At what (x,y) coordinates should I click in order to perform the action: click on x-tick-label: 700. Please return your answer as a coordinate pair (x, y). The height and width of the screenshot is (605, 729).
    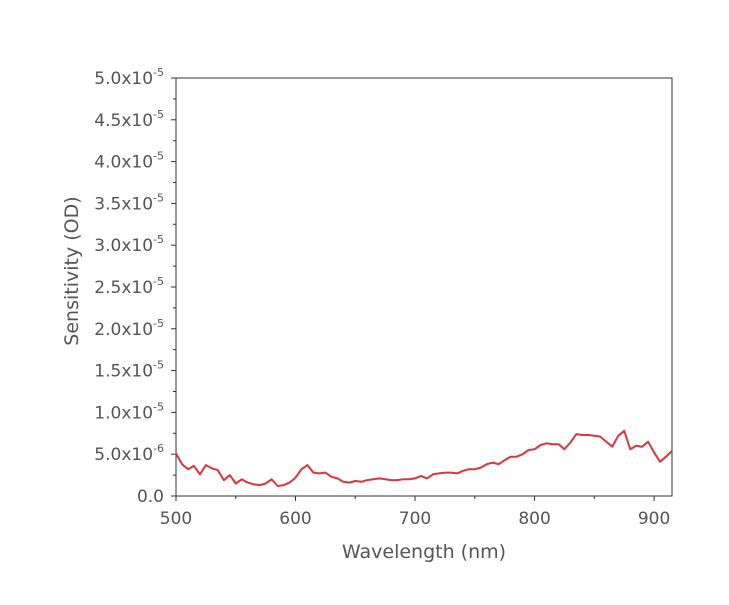
    Looking at the image, I should click on (415, 519).